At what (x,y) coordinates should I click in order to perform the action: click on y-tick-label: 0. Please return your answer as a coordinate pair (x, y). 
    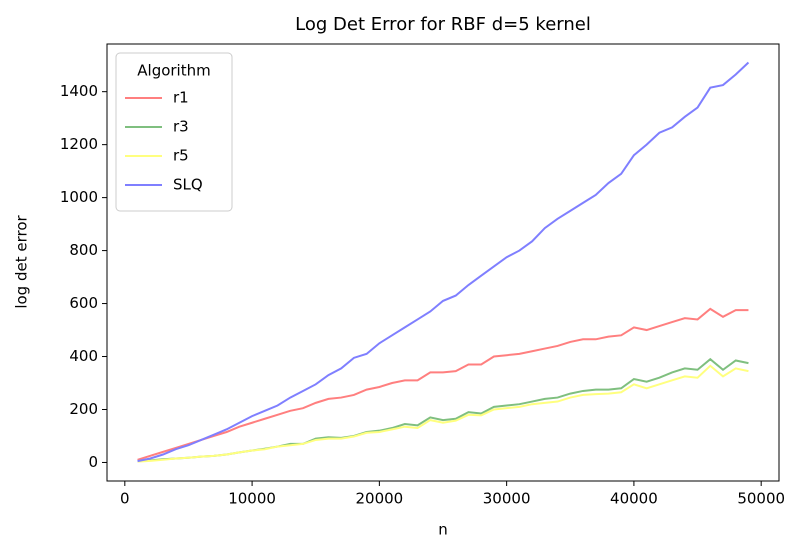
    Looking at the image, I should click on (93, 462).